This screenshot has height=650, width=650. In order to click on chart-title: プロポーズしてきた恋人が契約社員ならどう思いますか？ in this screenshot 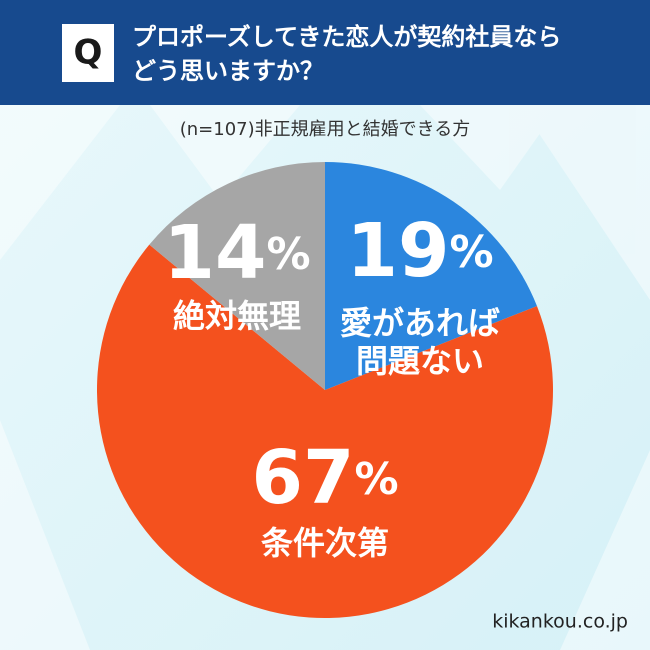, I will do `click(346, 54)`.